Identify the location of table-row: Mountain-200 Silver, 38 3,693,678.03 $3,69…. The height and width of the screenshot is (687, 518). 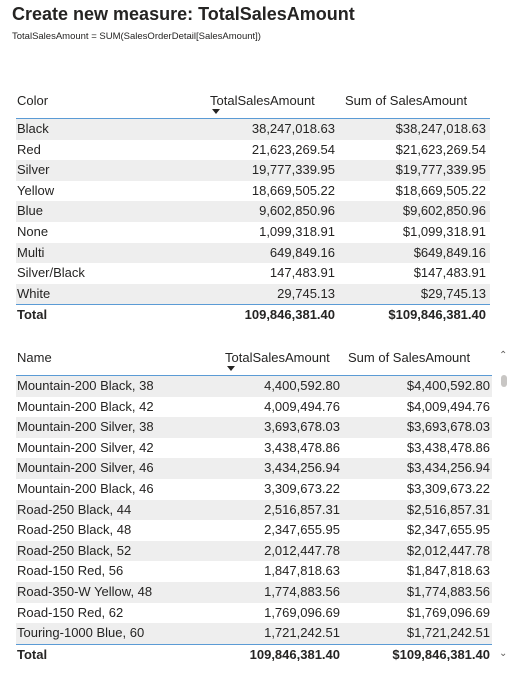
(254, 427).